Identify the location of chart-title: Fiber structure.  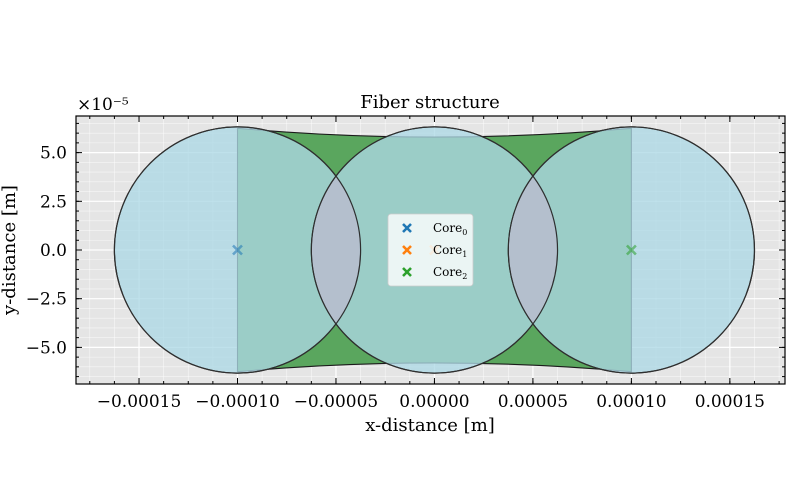
(430, 102).